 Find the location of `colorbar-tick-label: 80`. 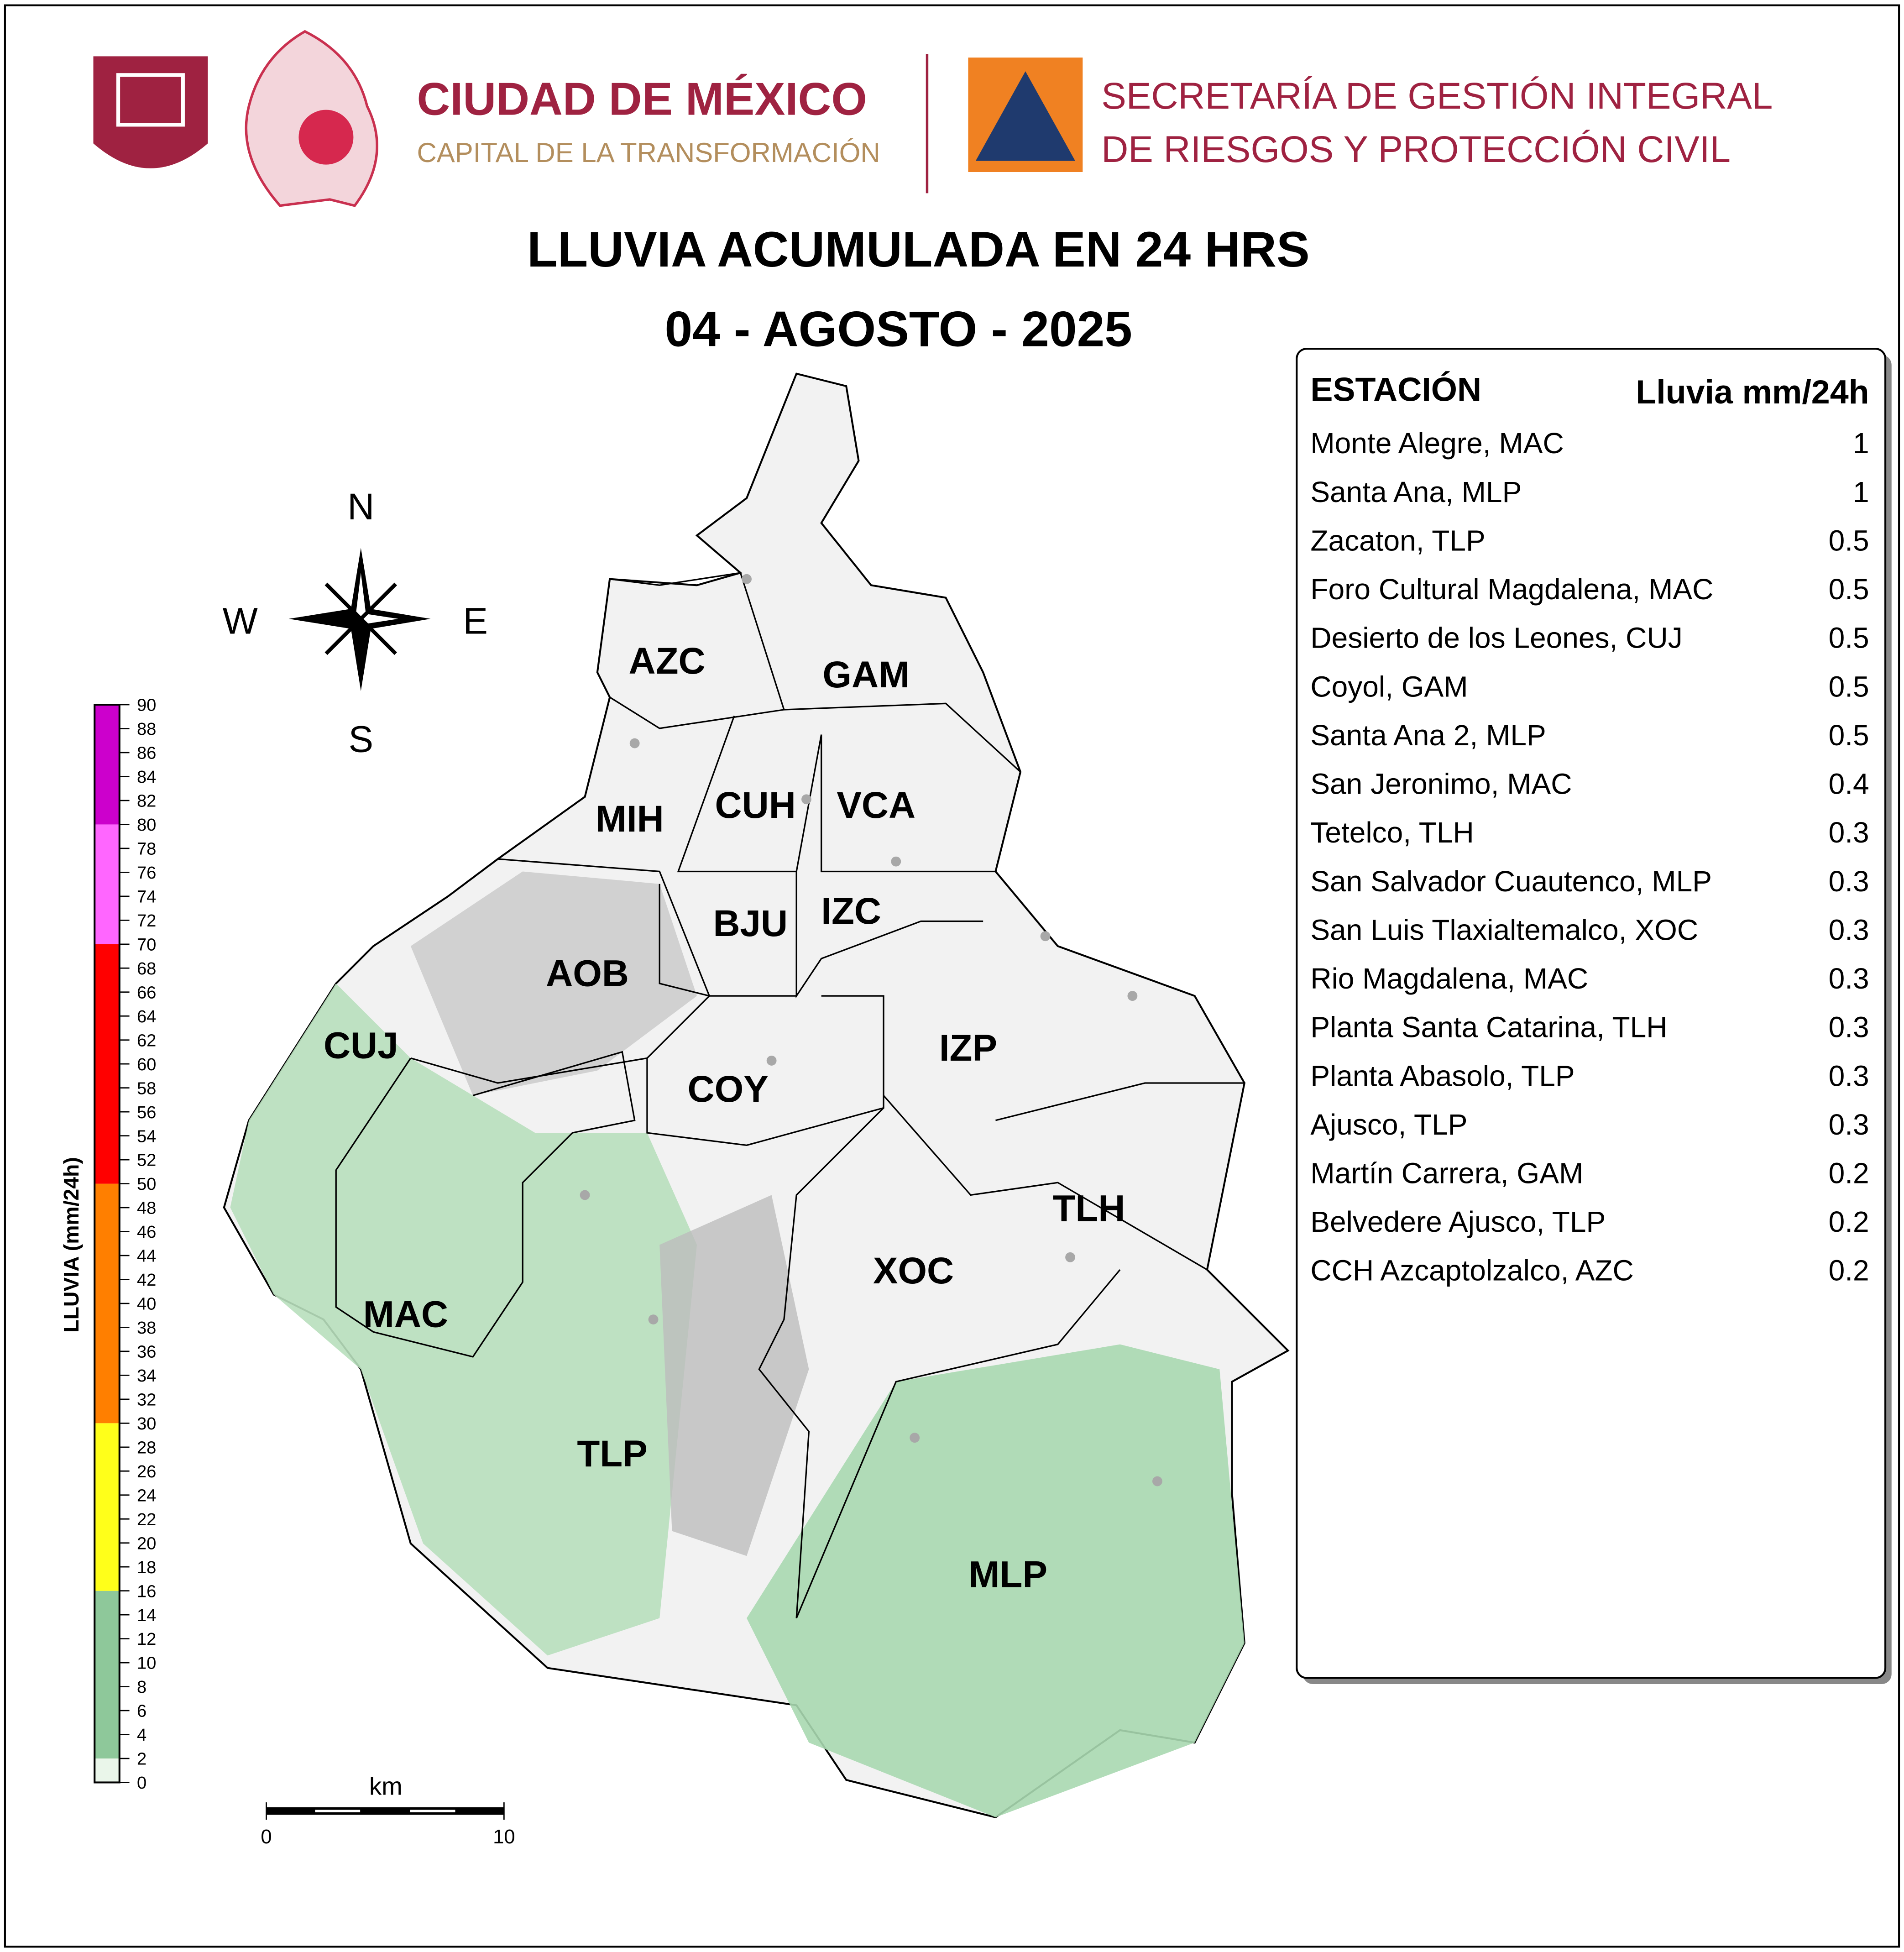

colorbar-tick-label: 80 is located at coordinates (147, 825).